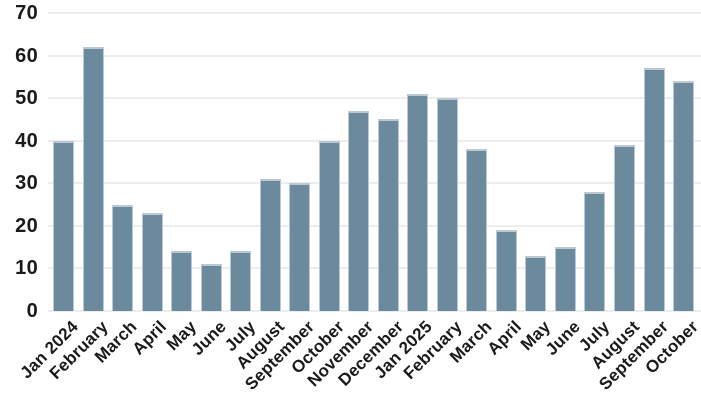 The height and width of the screenshot is (420, 701). I want to click on y-tick-label: 20, so click(26, 225).